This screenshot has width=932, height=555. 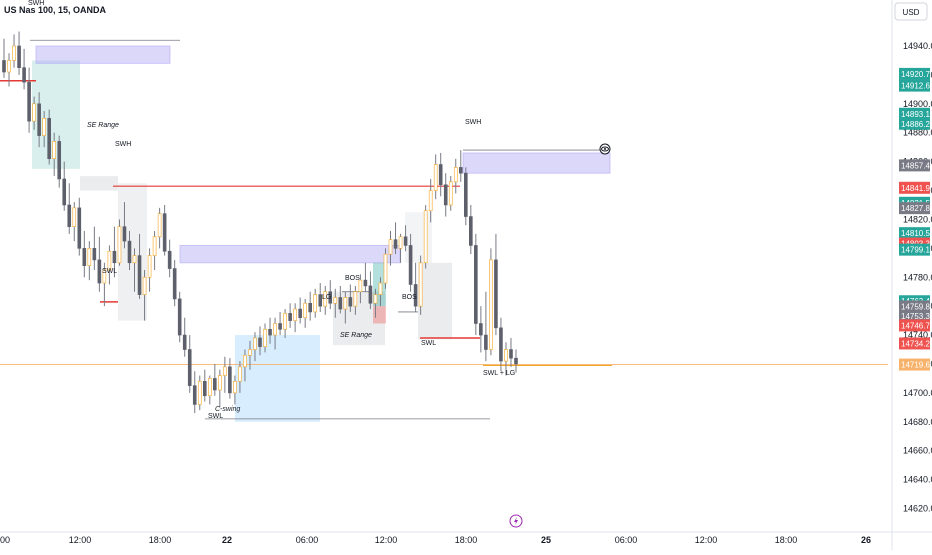 What do you see at coordinates (915, 250) in the screenshot?
I see `price-tag-label: 14799.1` at bounding box center [915, 250].